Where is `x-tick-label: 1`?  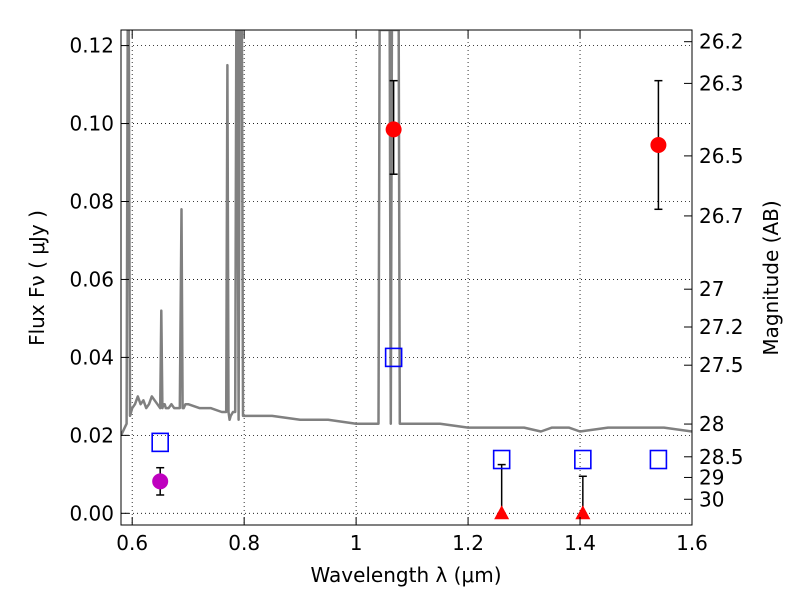 x-tick-label: 1 is located at coordinates (356, 543).